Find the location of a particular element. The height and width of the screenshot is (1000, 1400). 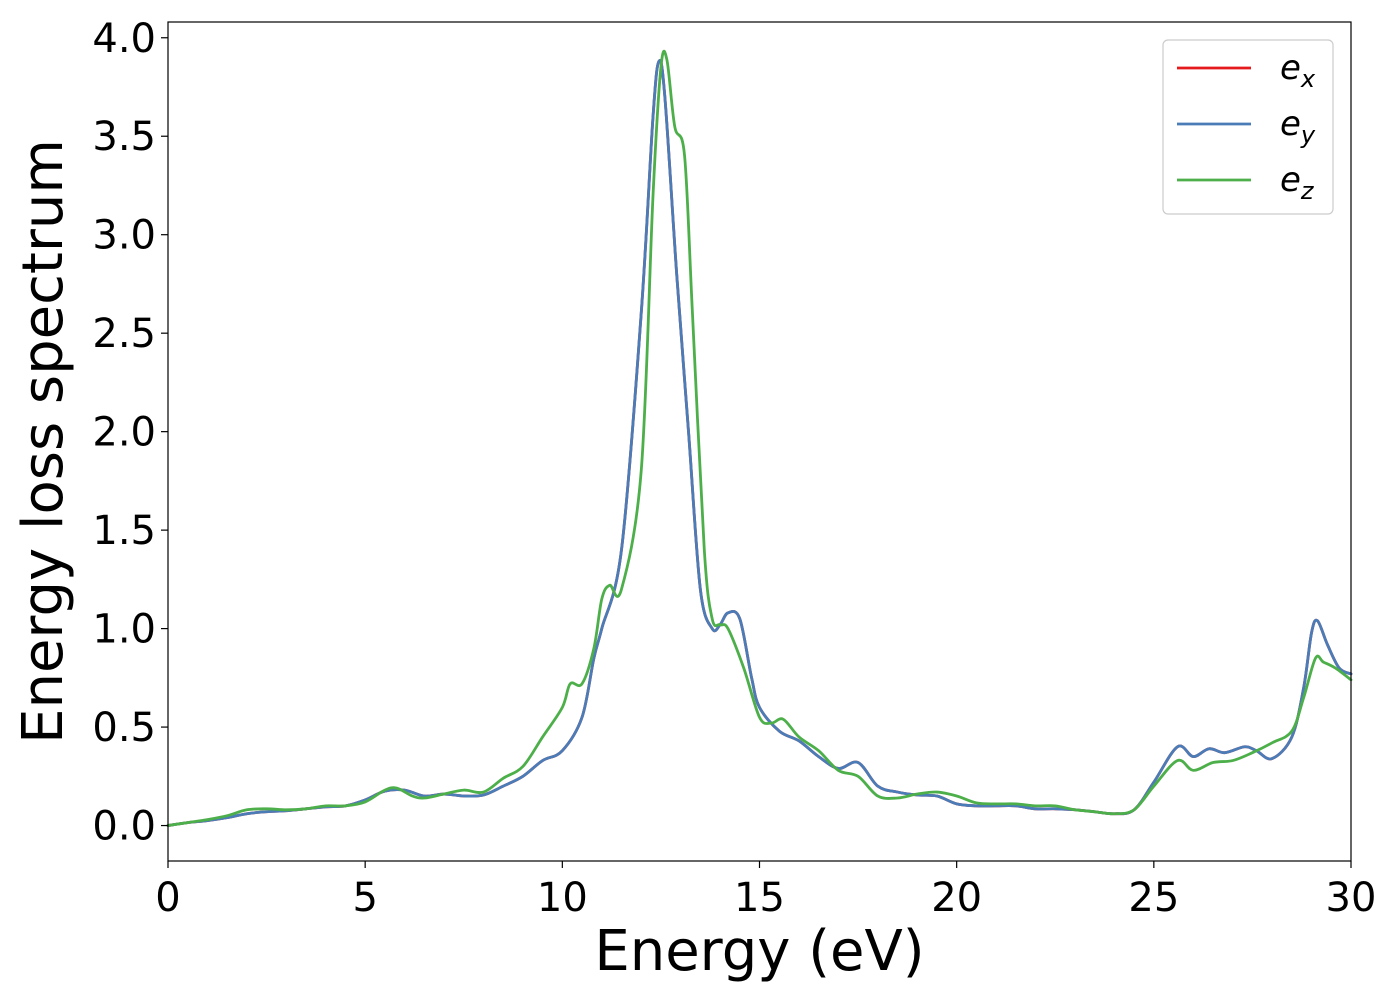

x-tick-label: 20 is located at coordinates (956, 898).